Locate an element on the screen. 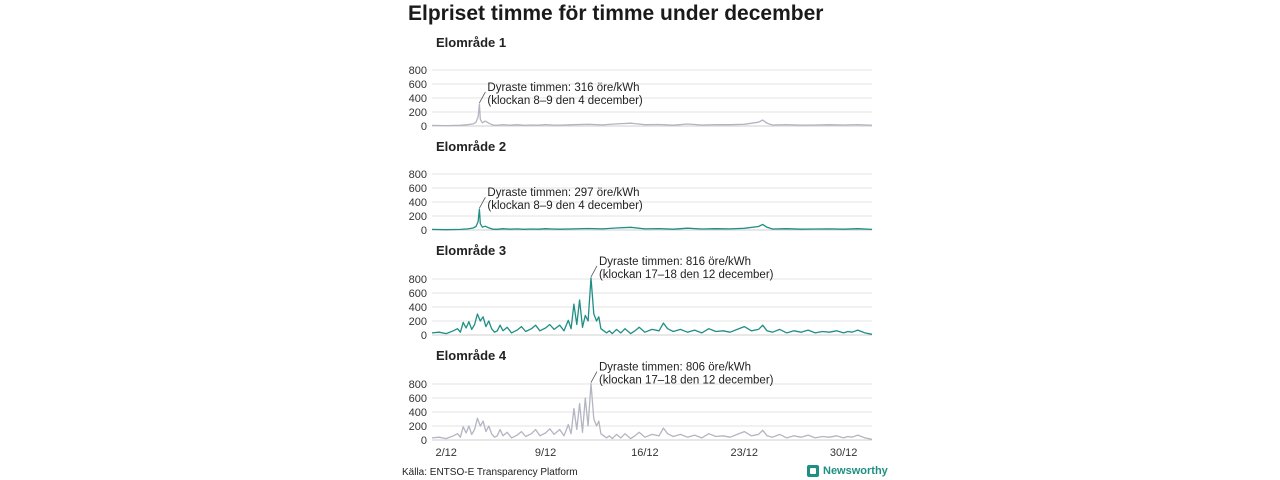  chart-title: Elpriset timme för timme under december is located at coordinates (616, 13).